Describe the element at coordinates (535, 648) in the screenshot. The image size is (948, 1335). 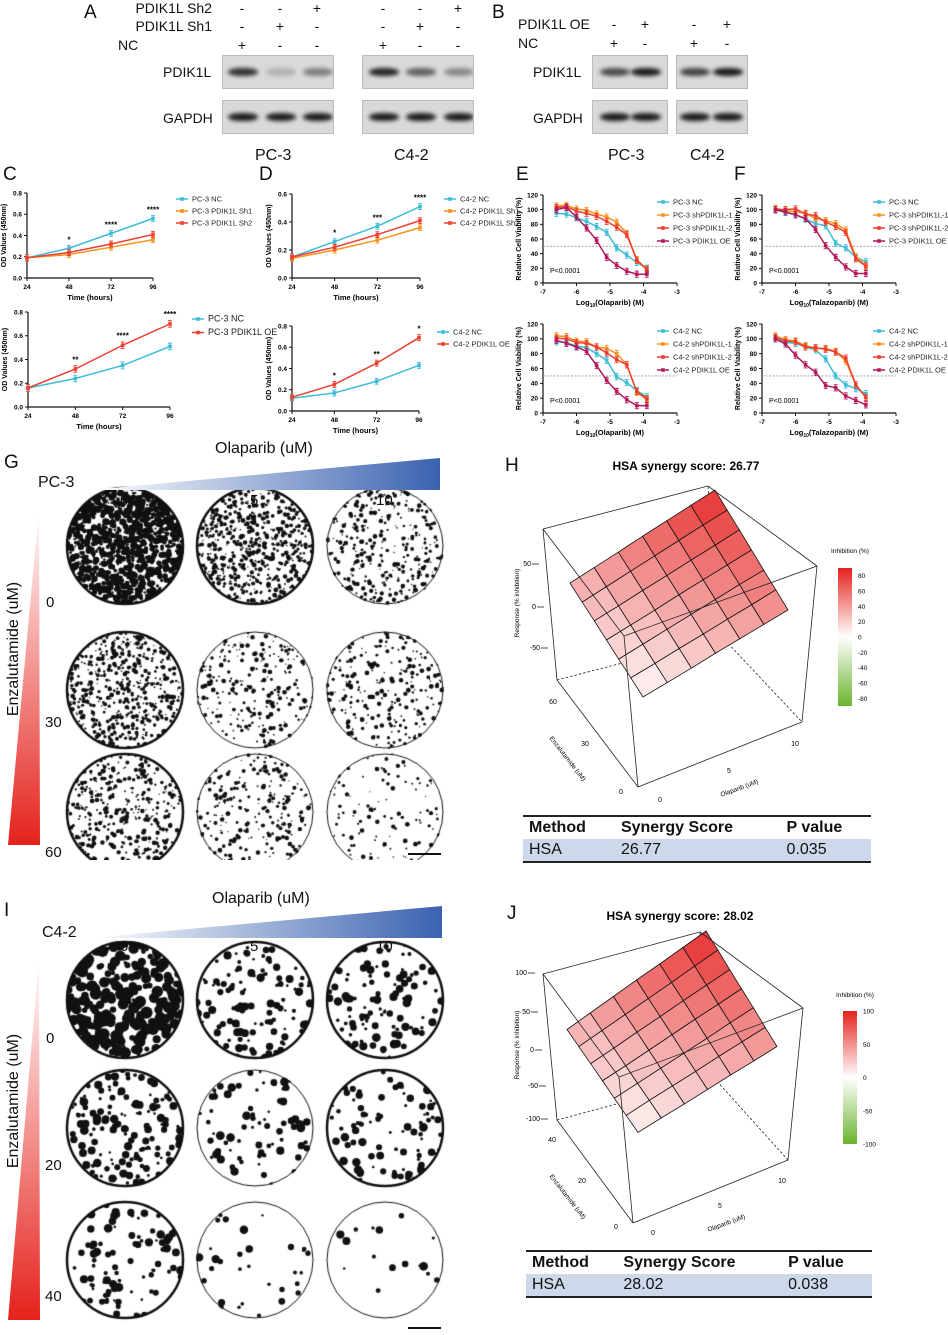
I see `z-tick-label: -50` at that location.